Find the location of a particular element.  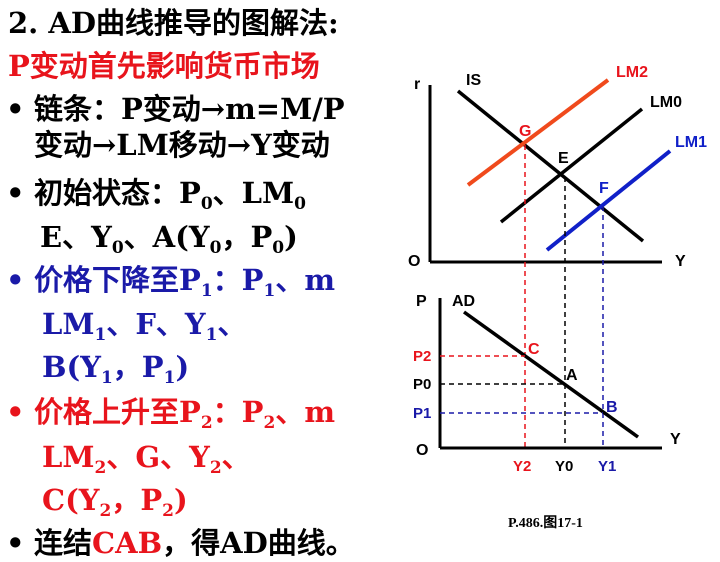

point-b-label: B is located at coordinates (612, 407).